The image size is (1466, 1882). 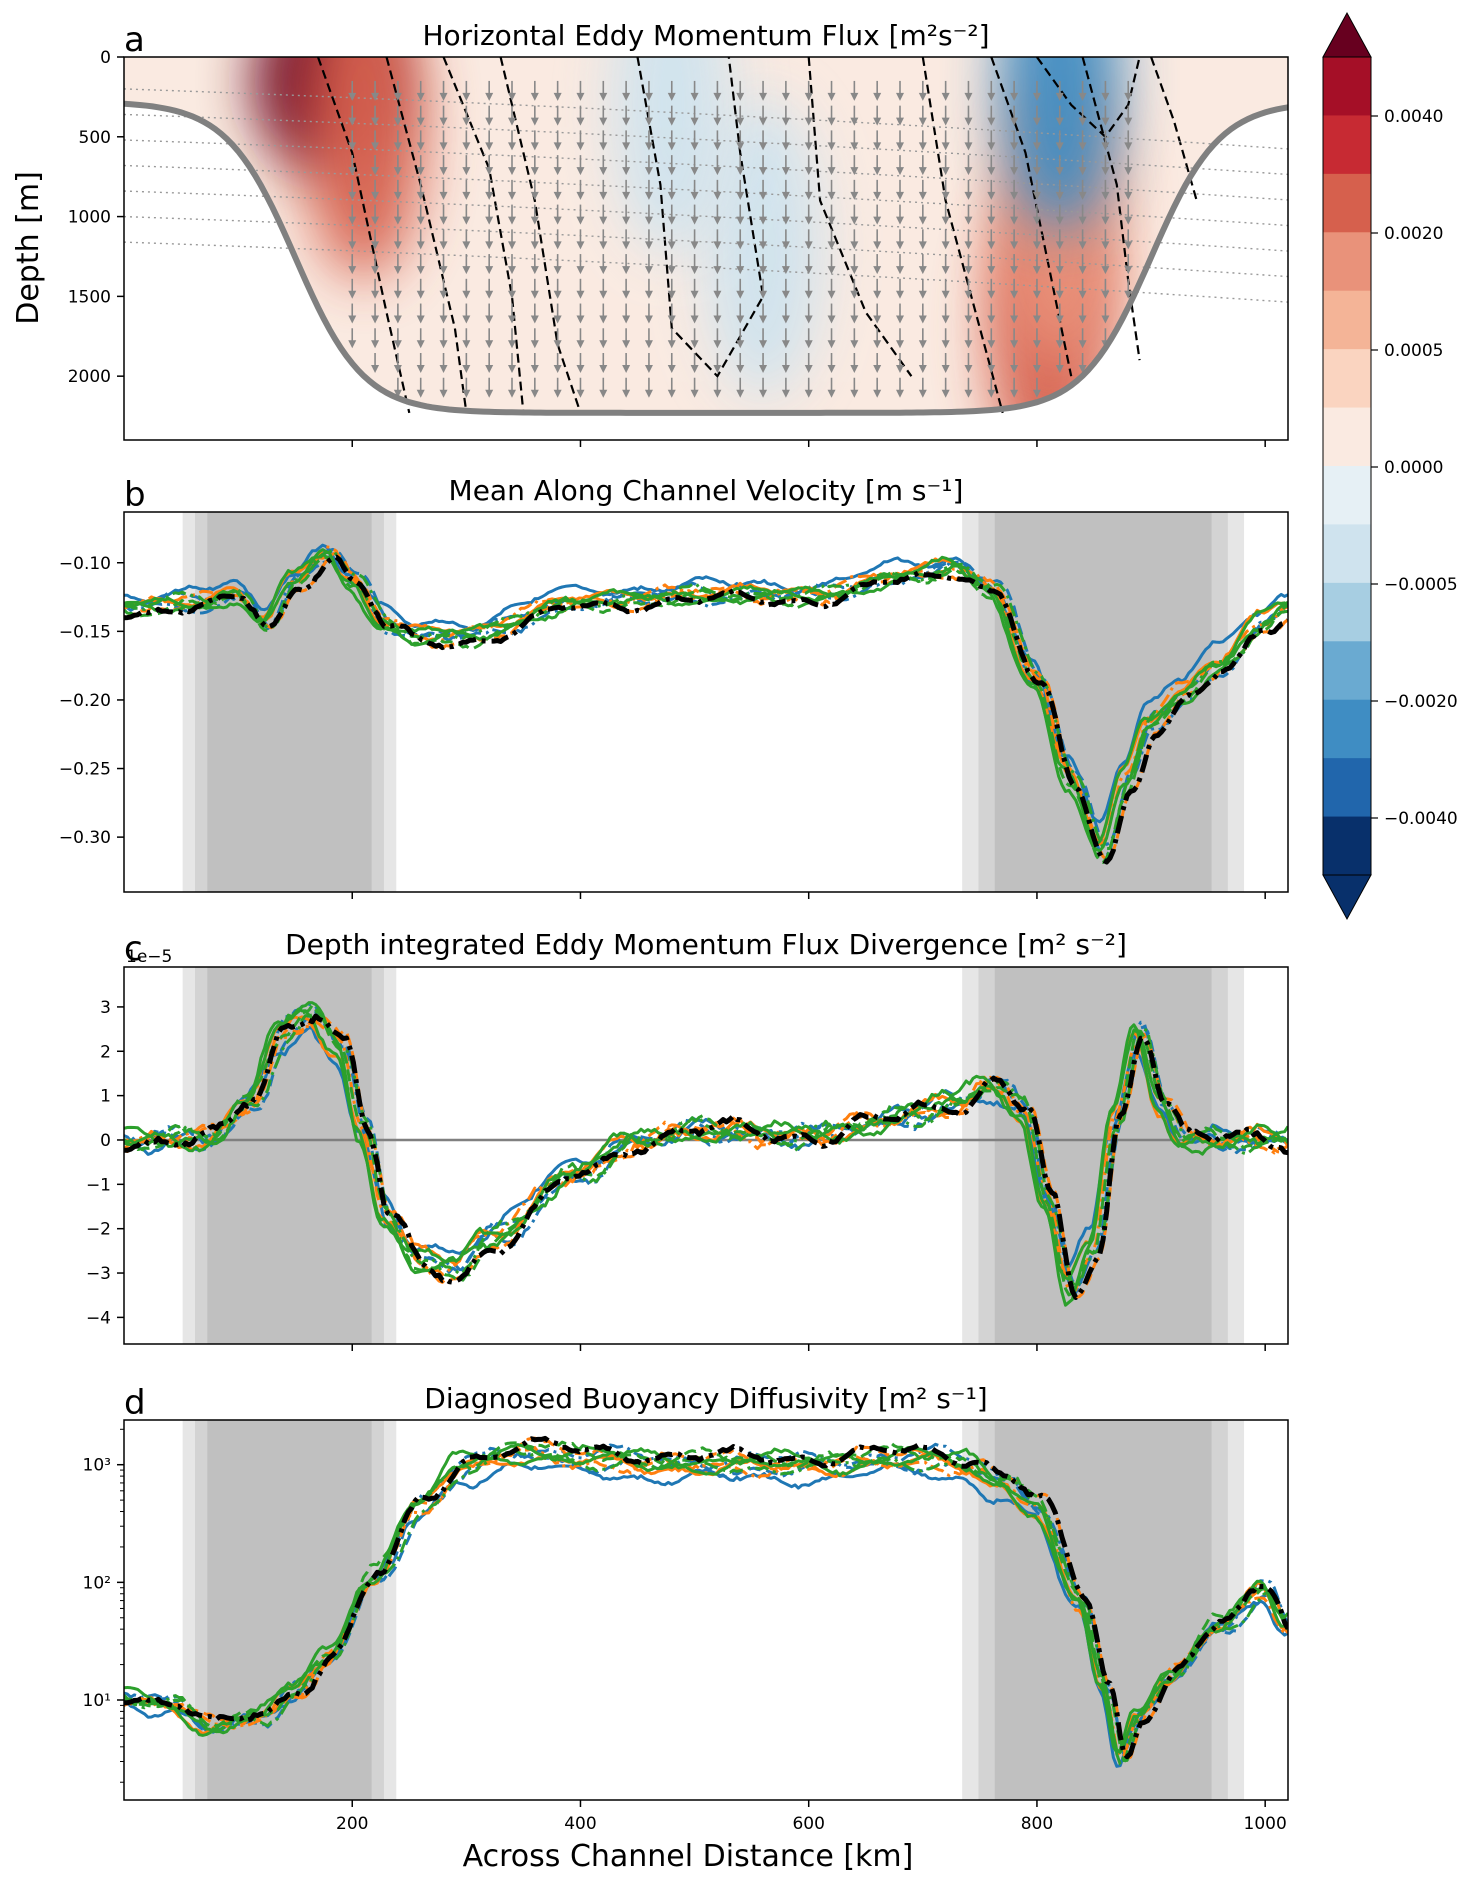 I want to click on y-tick-label: −4, so click(x=98, y=1318).